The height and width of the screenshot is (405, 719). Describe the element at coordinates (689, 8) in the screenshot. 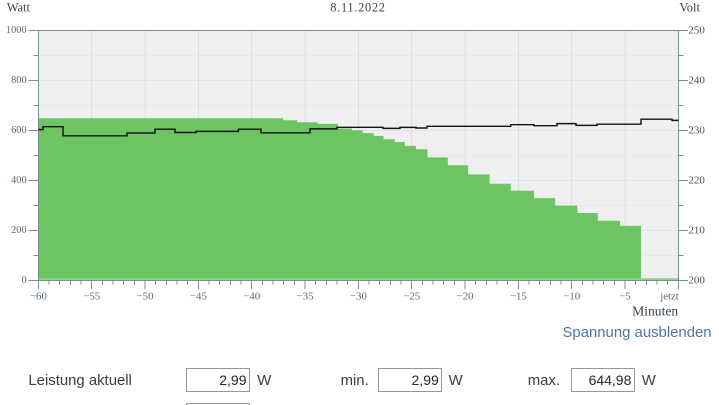

I see `svg-text: Volt` at that location.